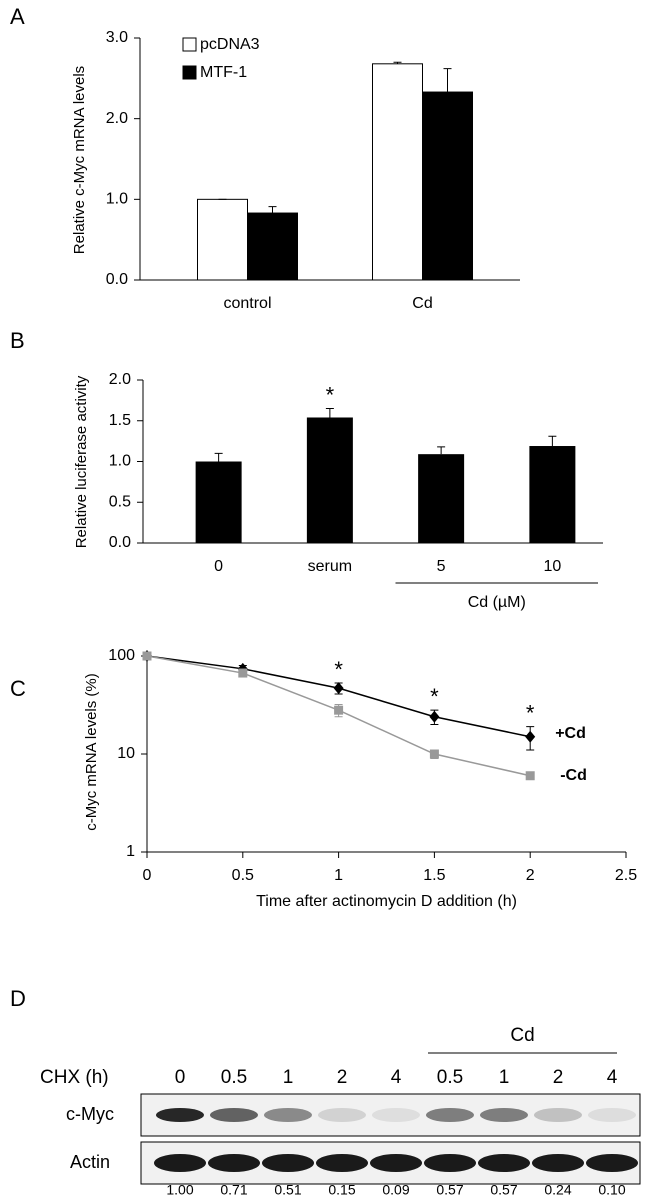  I want to click on panel-label: A, so click(17, 16).